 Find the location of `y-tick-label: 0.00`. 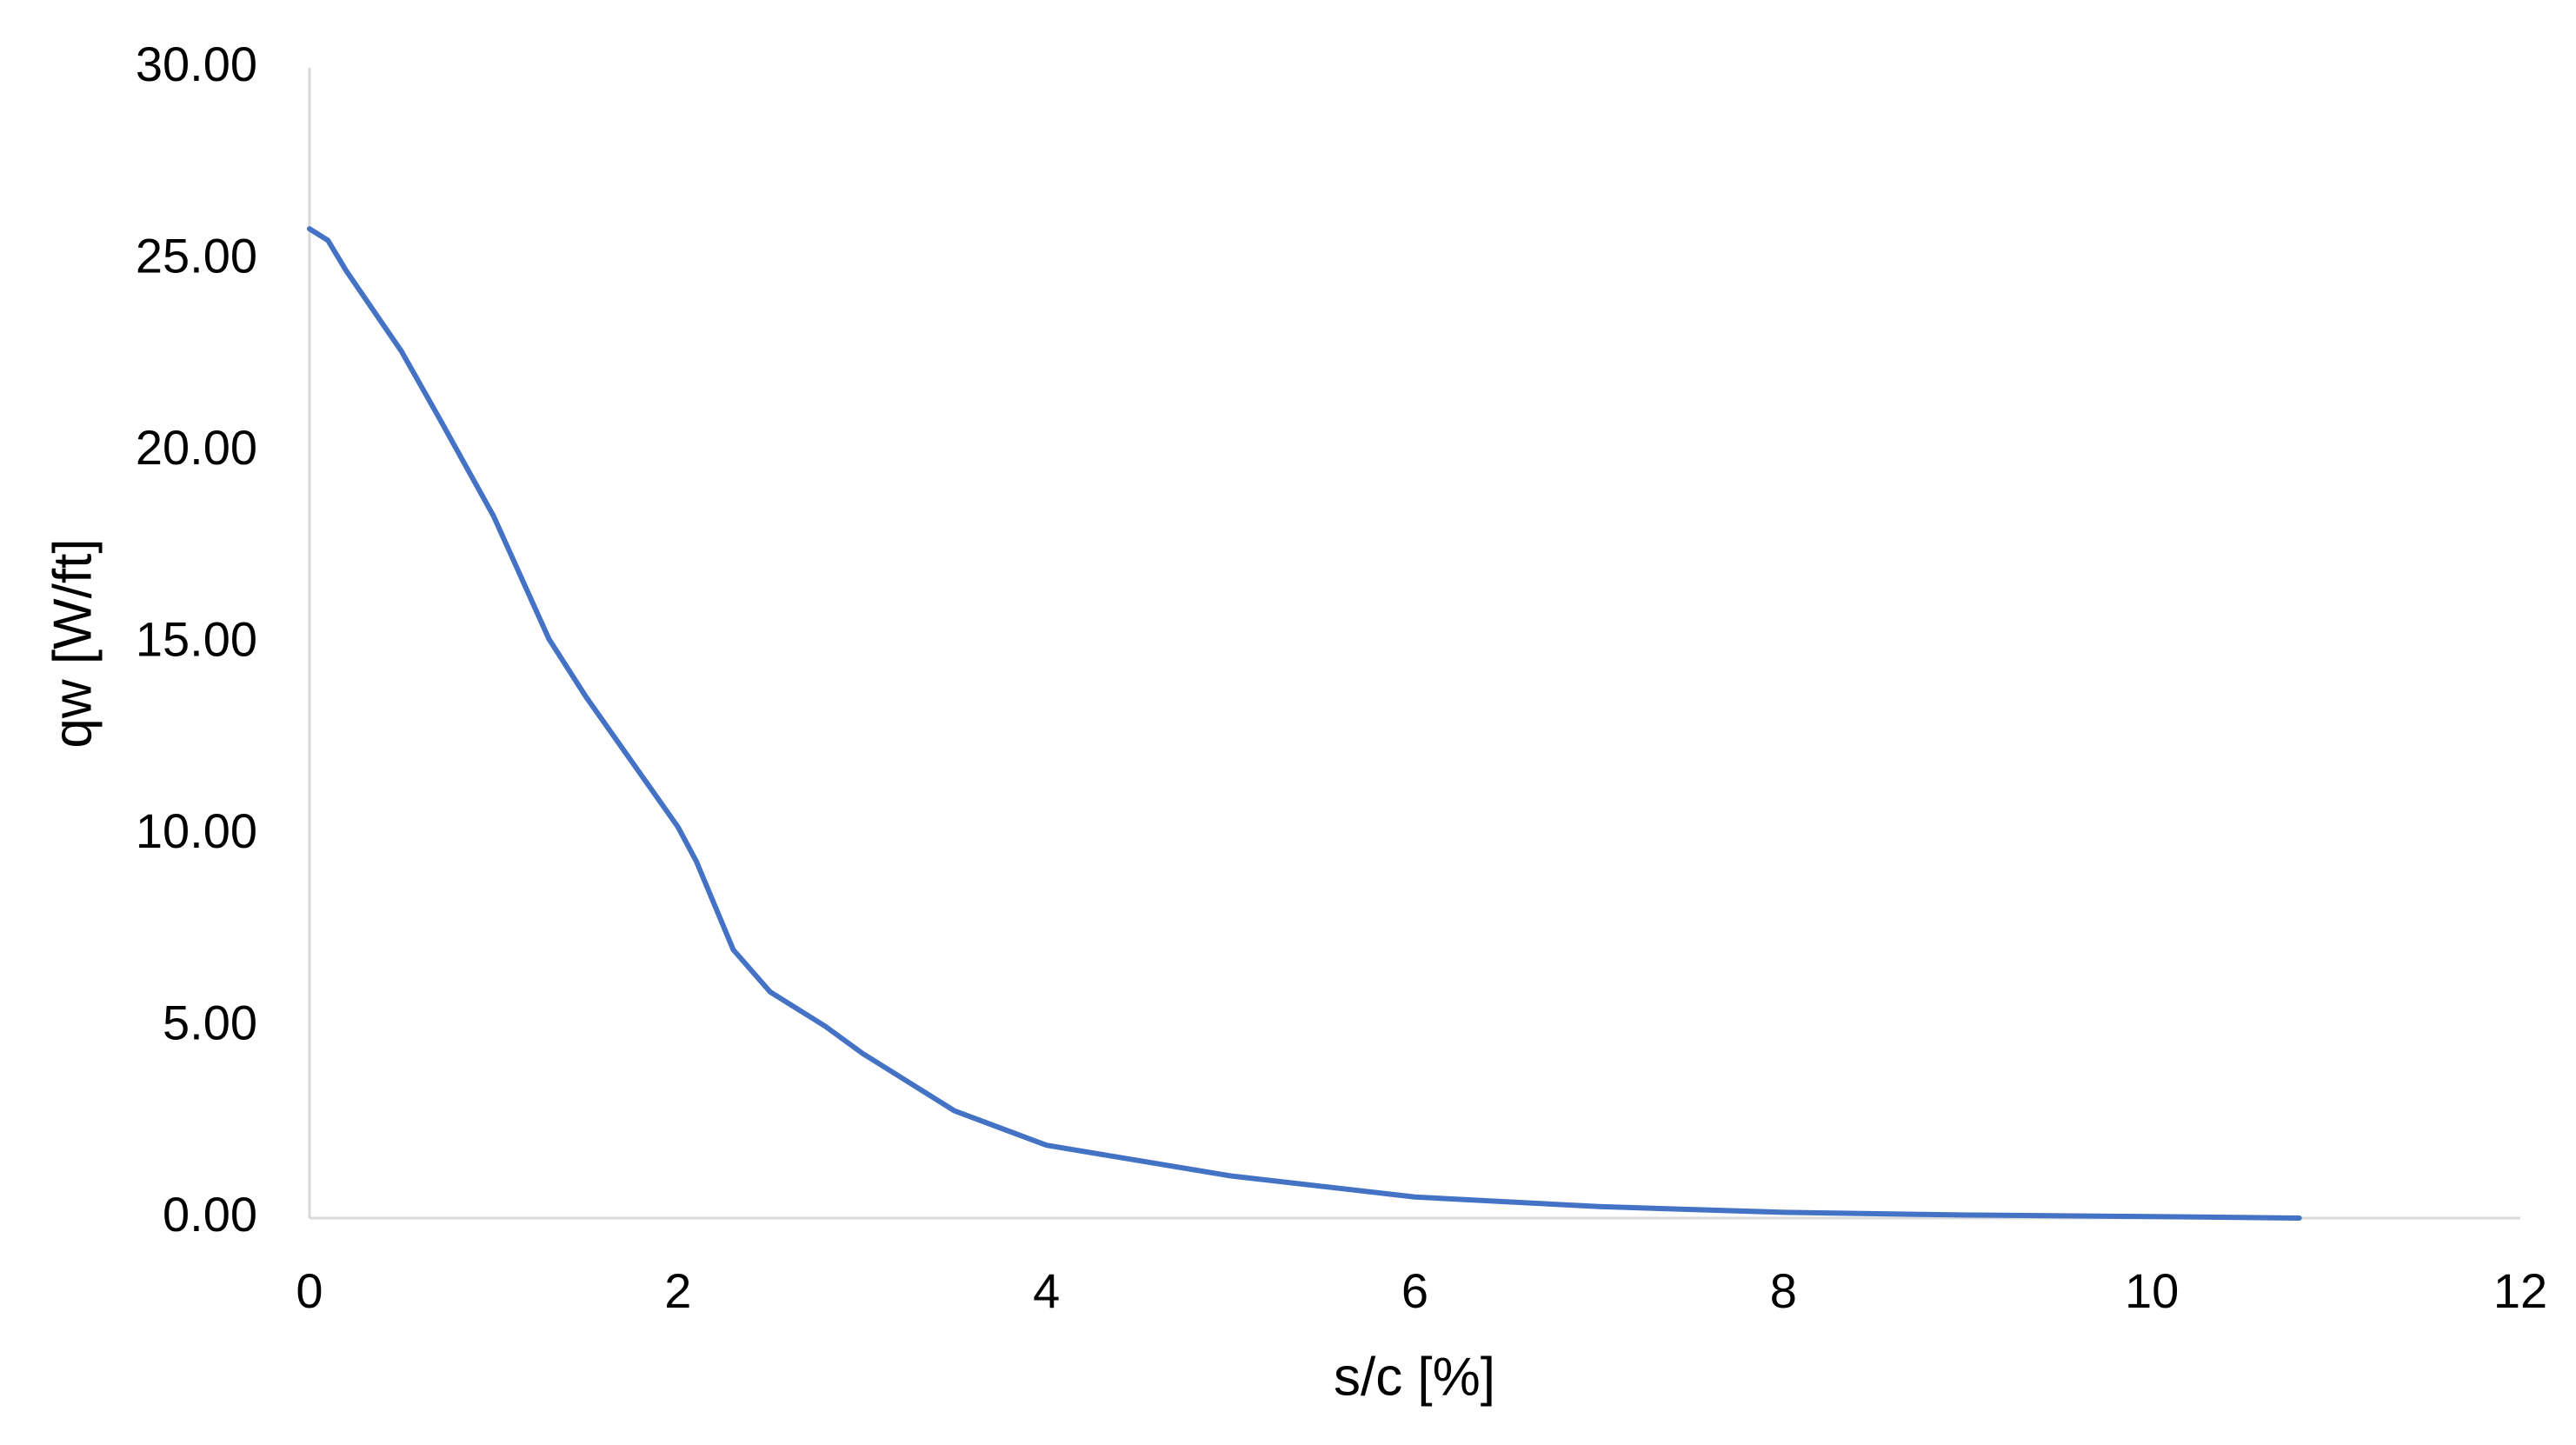

y-tick-label: 0.00 is located at coordinates (210, 1214).